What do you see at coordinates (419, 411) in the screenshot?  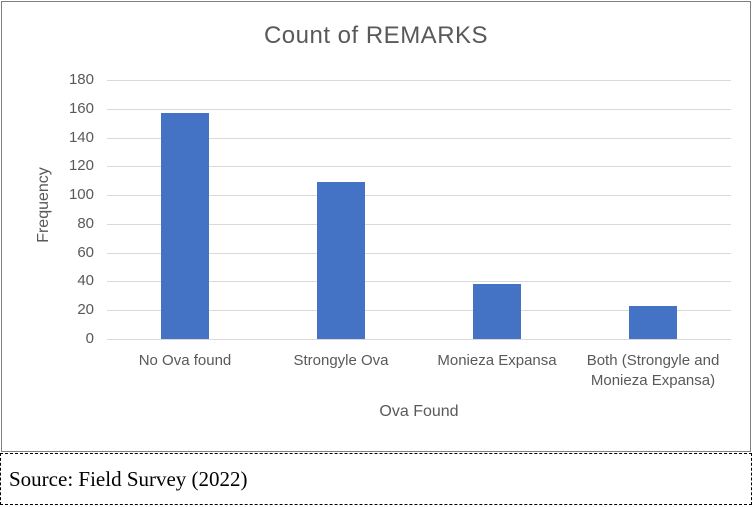 I see `x-axis-title: Ova Found` at bounding box center [419, 411].